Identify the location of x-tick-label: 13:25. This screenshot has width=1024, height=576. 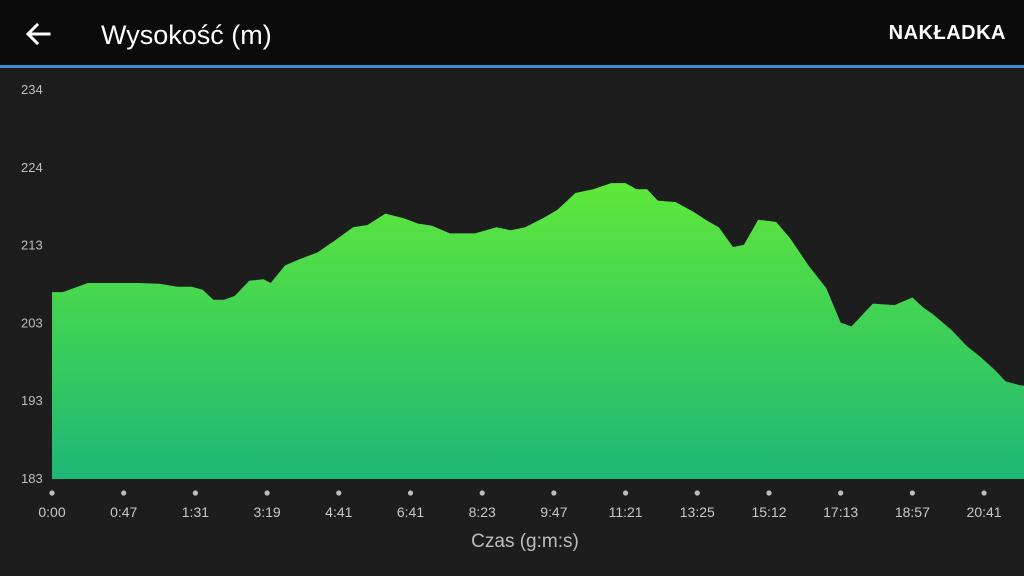
(697, 512).